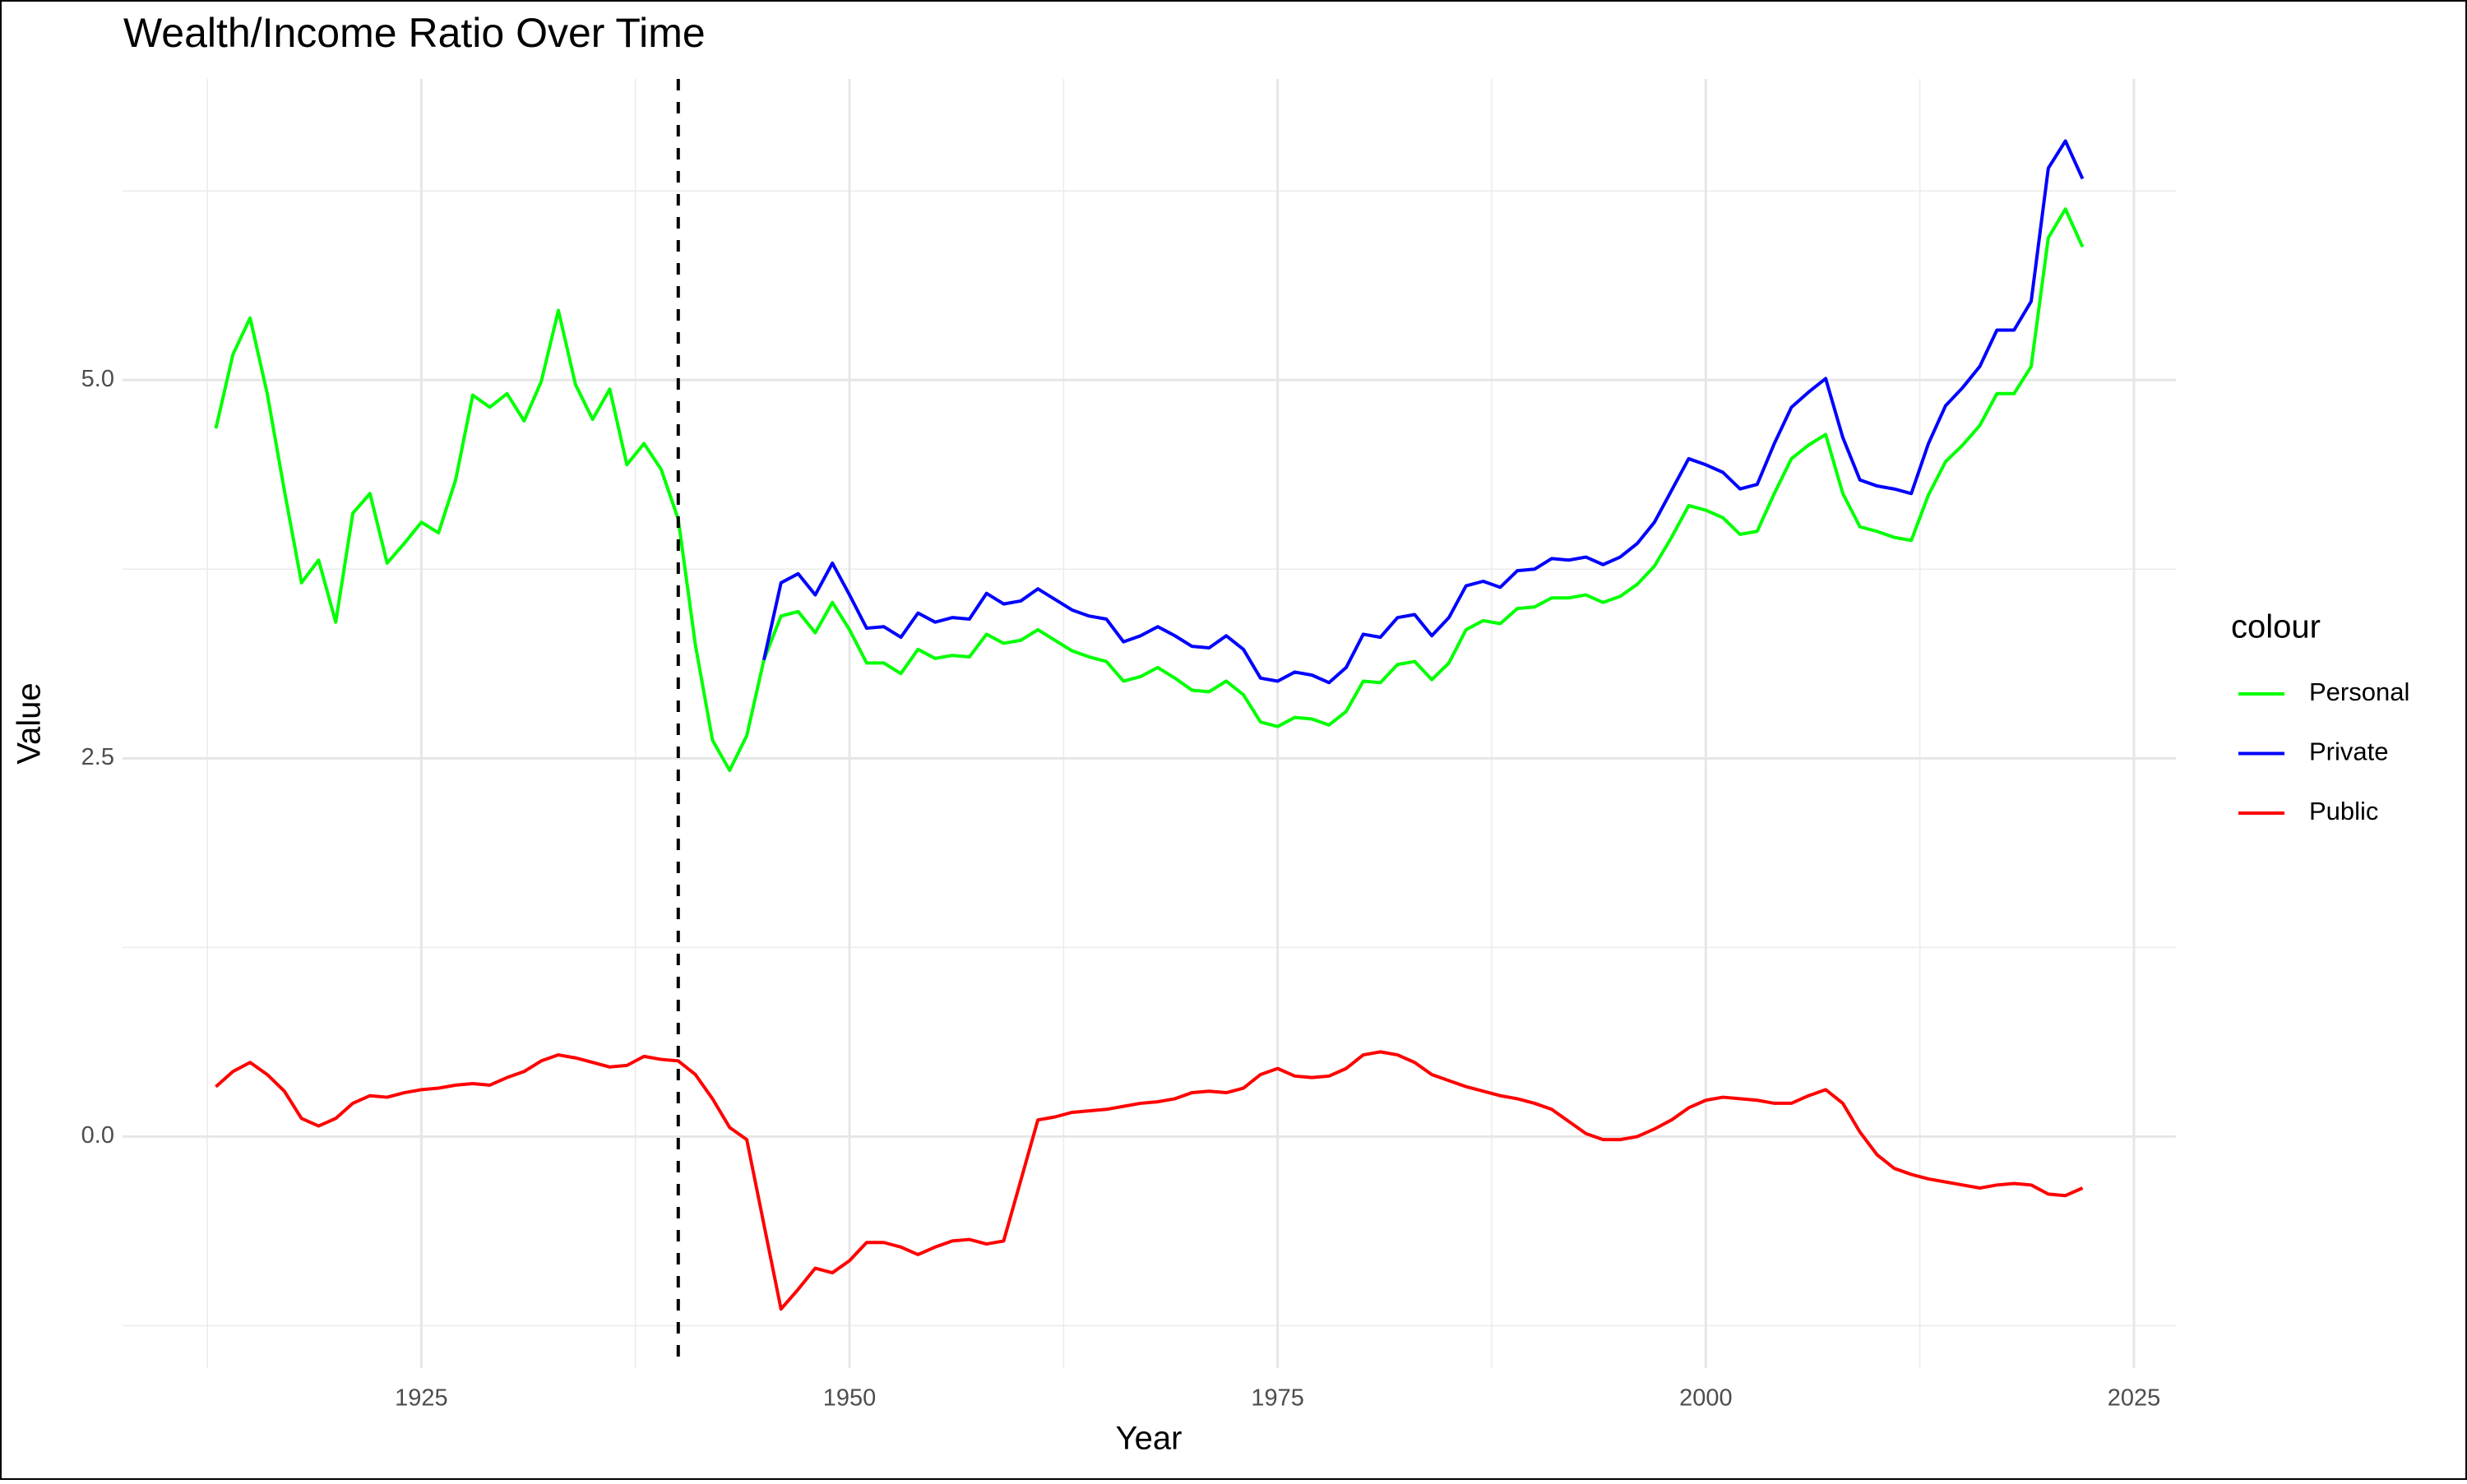 The height and width of the screenshot is (1484, 2467). Describe the element at coordinates (2348, 751) in the screenshot. I see `legend-label: Private` at that location.